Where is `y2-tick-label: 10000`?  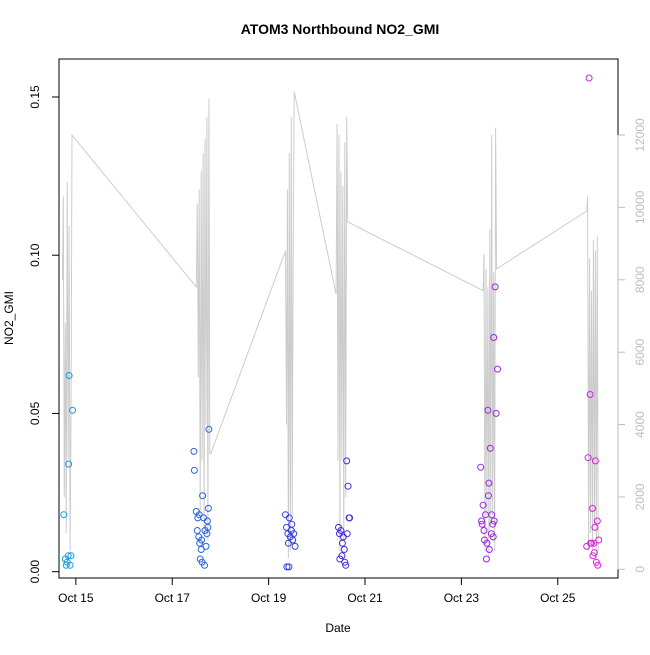 y2-tick-label: 10000 is located at coordinates (640, 207).